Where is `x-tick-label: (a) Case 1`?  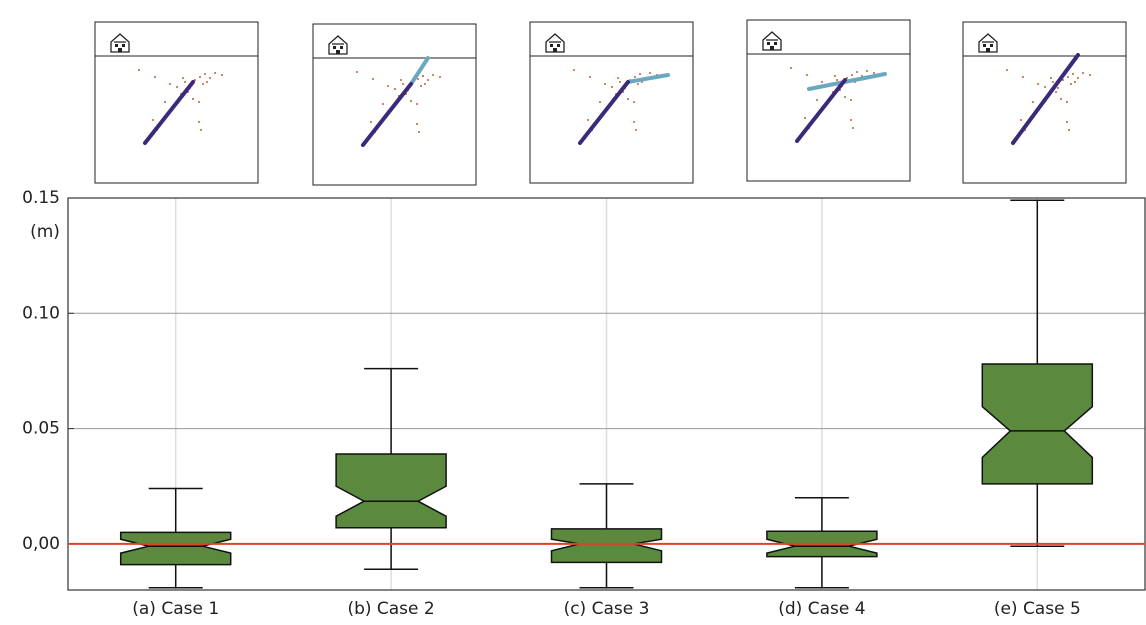
x-tick-label: (a) Case 1 is located at coordinates (175, 609).